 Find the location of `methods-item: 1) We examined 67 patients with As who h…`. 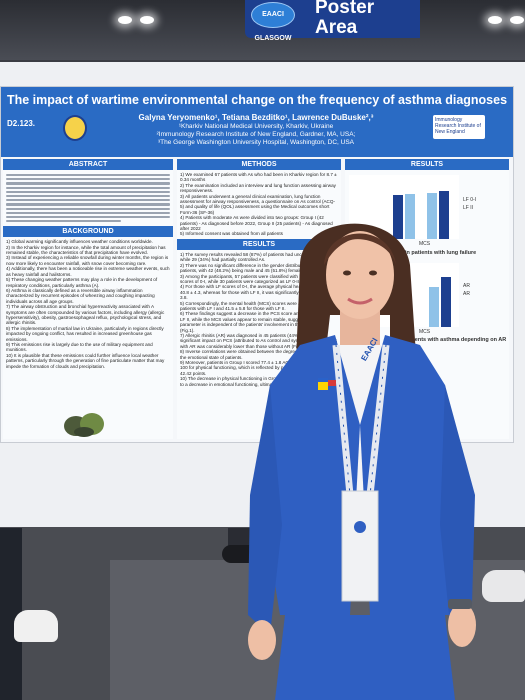

methods-item: 1) We examined 67 patients with As who h… is located at coordinates (258, 177).